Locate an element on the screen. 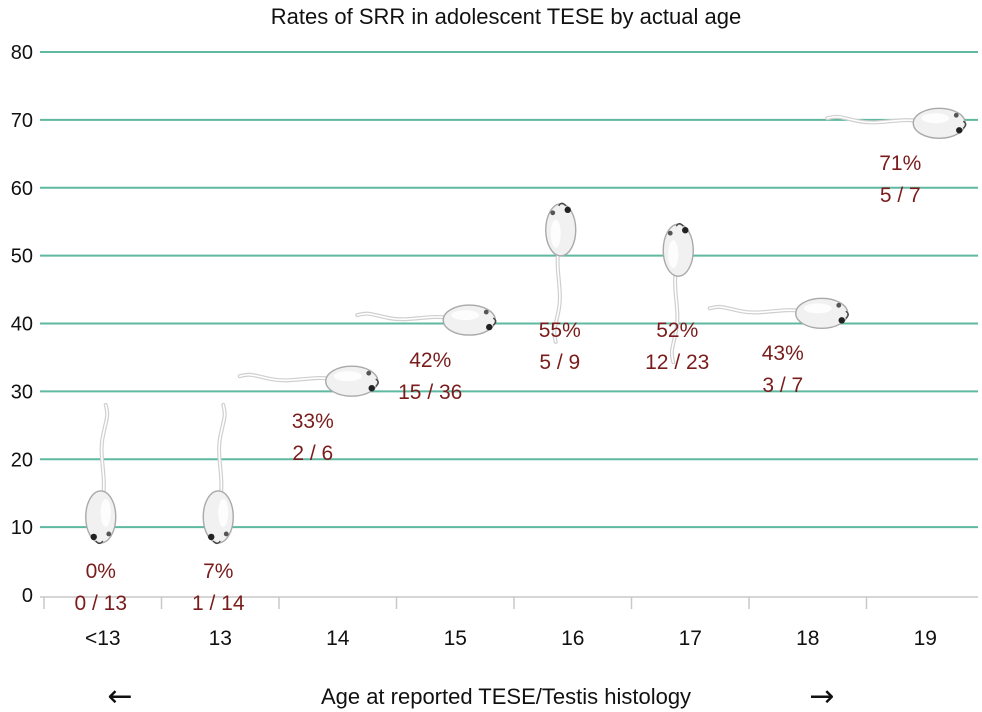 The image size is (982, 712). y-tick-label: 20 is located at coordinates (22, 460).